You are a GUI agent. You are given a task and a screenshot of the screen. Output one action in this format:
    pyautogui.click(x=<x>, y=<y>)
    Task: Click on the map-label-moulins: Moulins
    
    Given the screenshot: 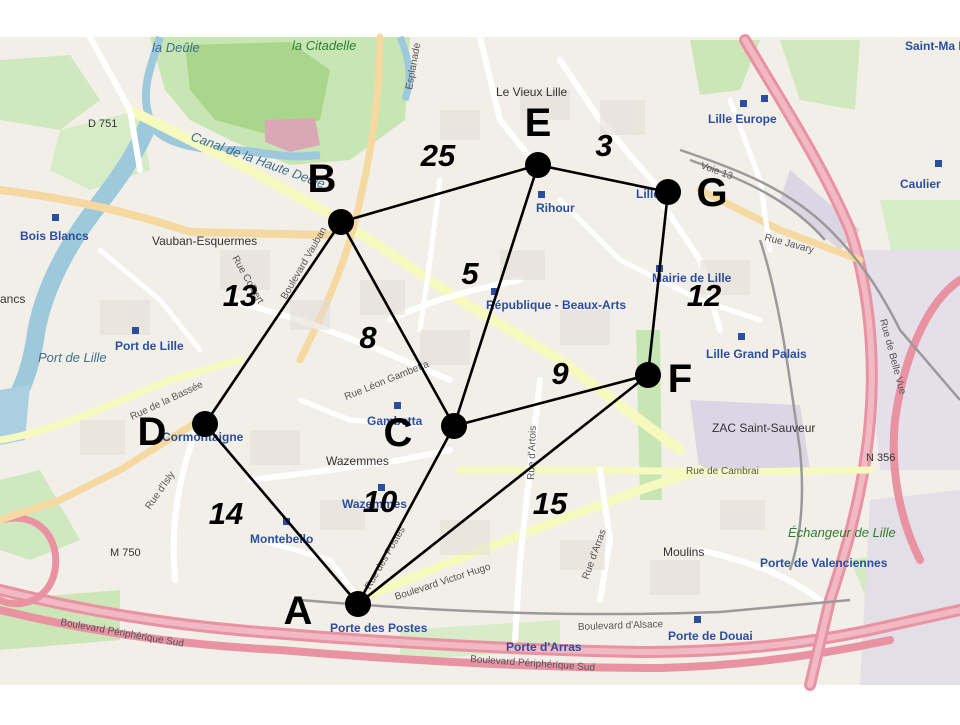 What is the action you would take?
    pyautogui.click(x=683, y=552)
    